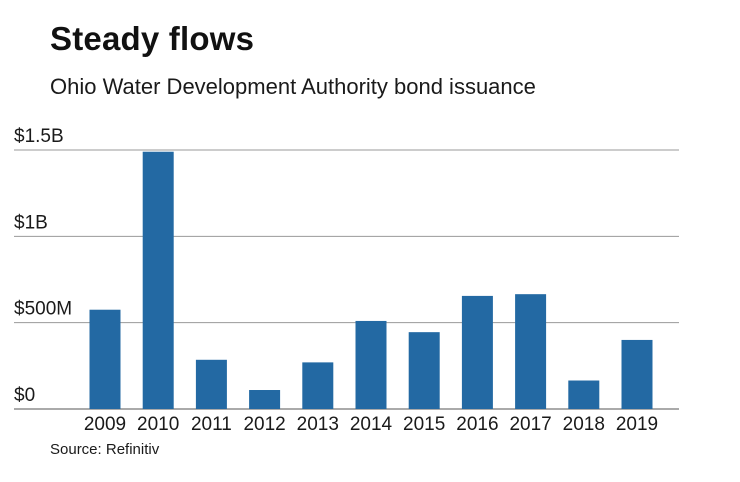  I want to click on y-tick-label: $1B, so click(31, 222).